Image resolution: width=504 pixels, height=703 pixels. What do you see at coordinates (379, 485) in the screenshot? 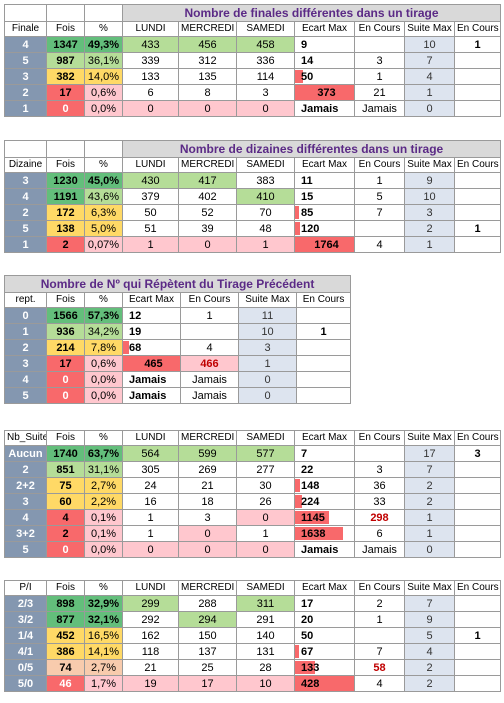
I see `en-cours-cell: 36` at bounding box center [379, 485].